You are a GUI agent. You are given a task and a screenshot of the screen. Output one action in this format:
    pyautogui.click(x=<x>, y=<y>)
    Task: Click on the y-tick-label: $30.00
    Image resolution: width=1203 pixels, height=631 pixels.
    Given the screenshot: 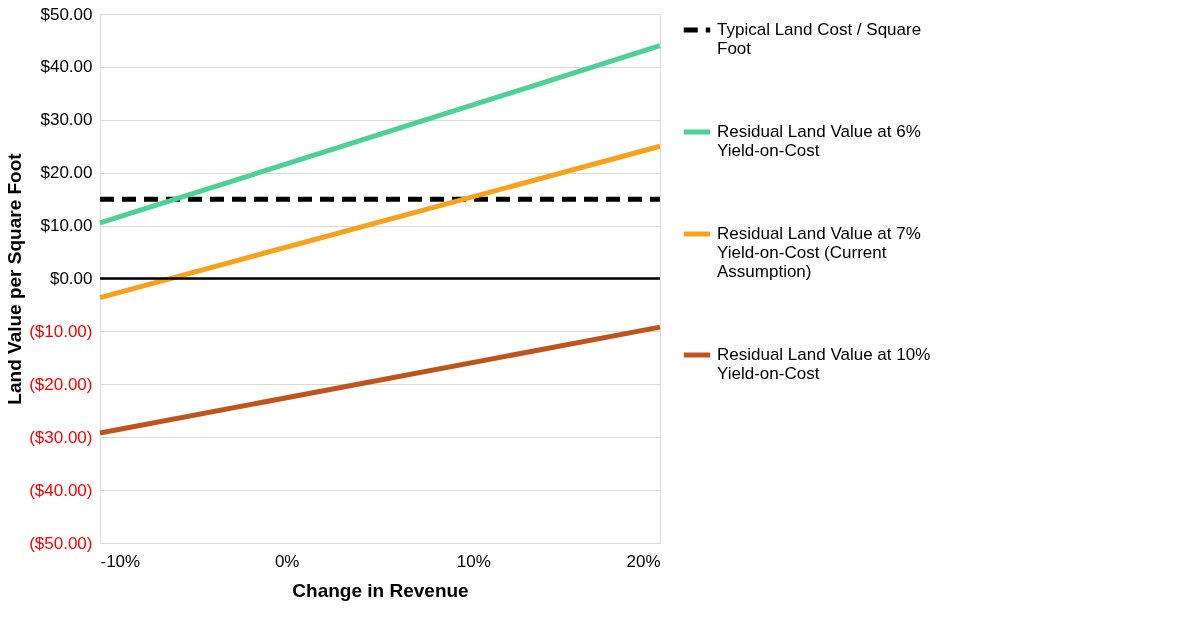 What is the action you would take?
    pyautogui.click(x=66, y=120)
    